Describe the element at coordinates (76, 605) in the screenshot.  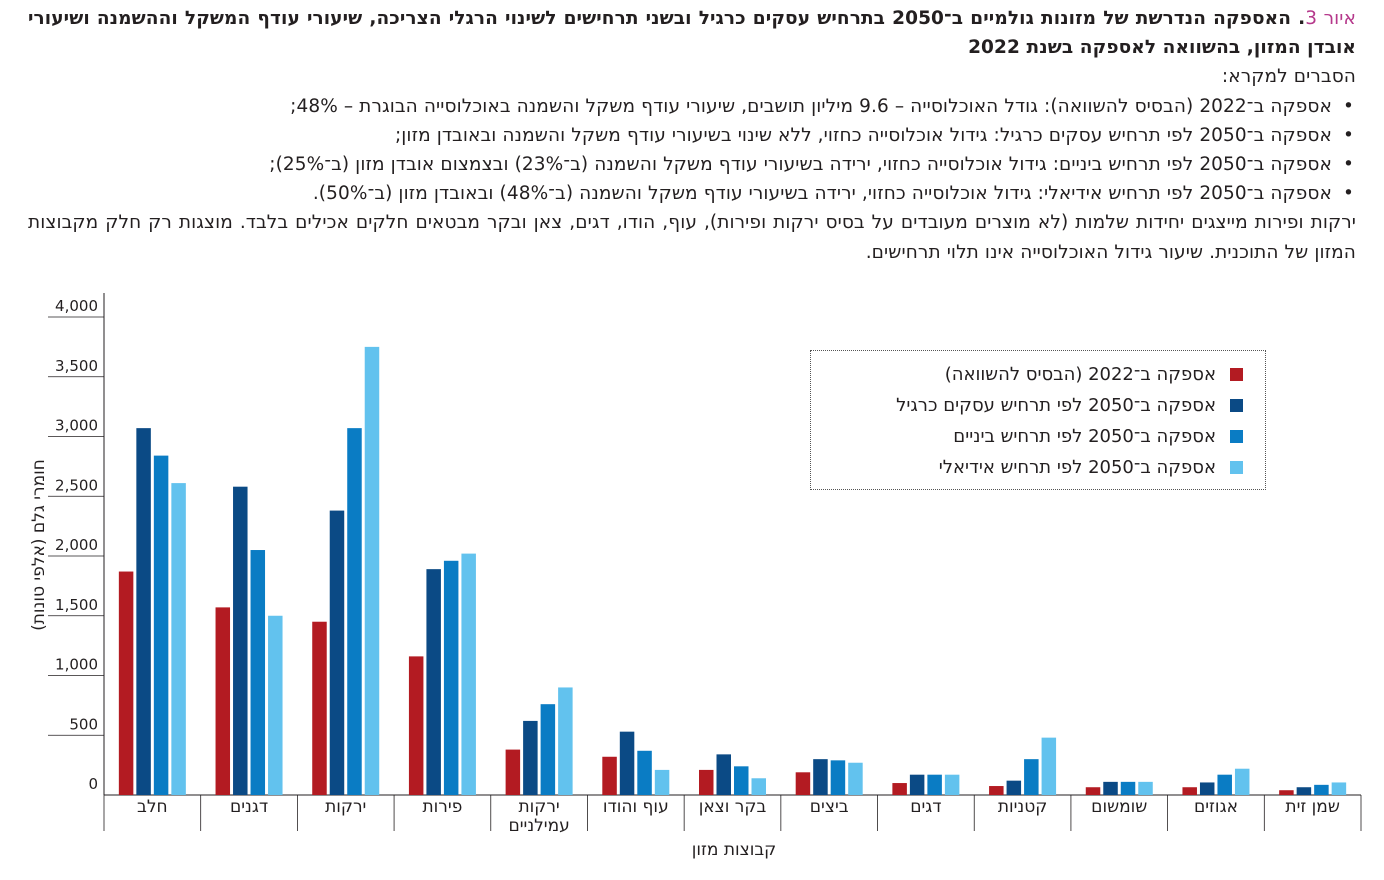
I see `y-tick-label: 1,500` at that location.